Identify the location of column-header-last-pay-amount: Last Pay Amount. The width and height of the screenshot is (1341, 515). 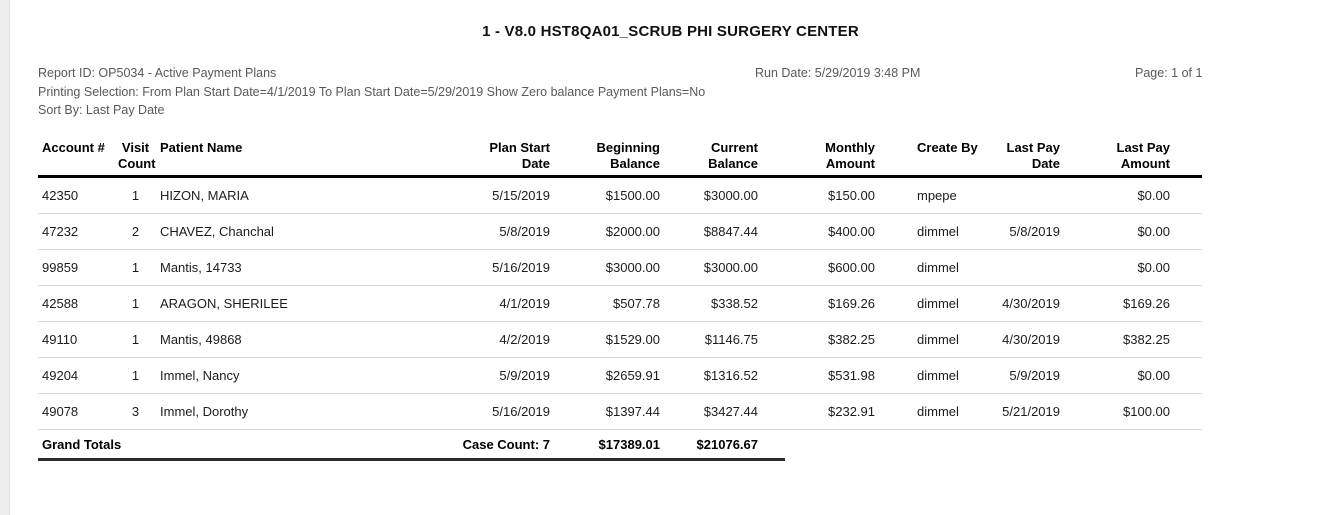
(1143, 156).